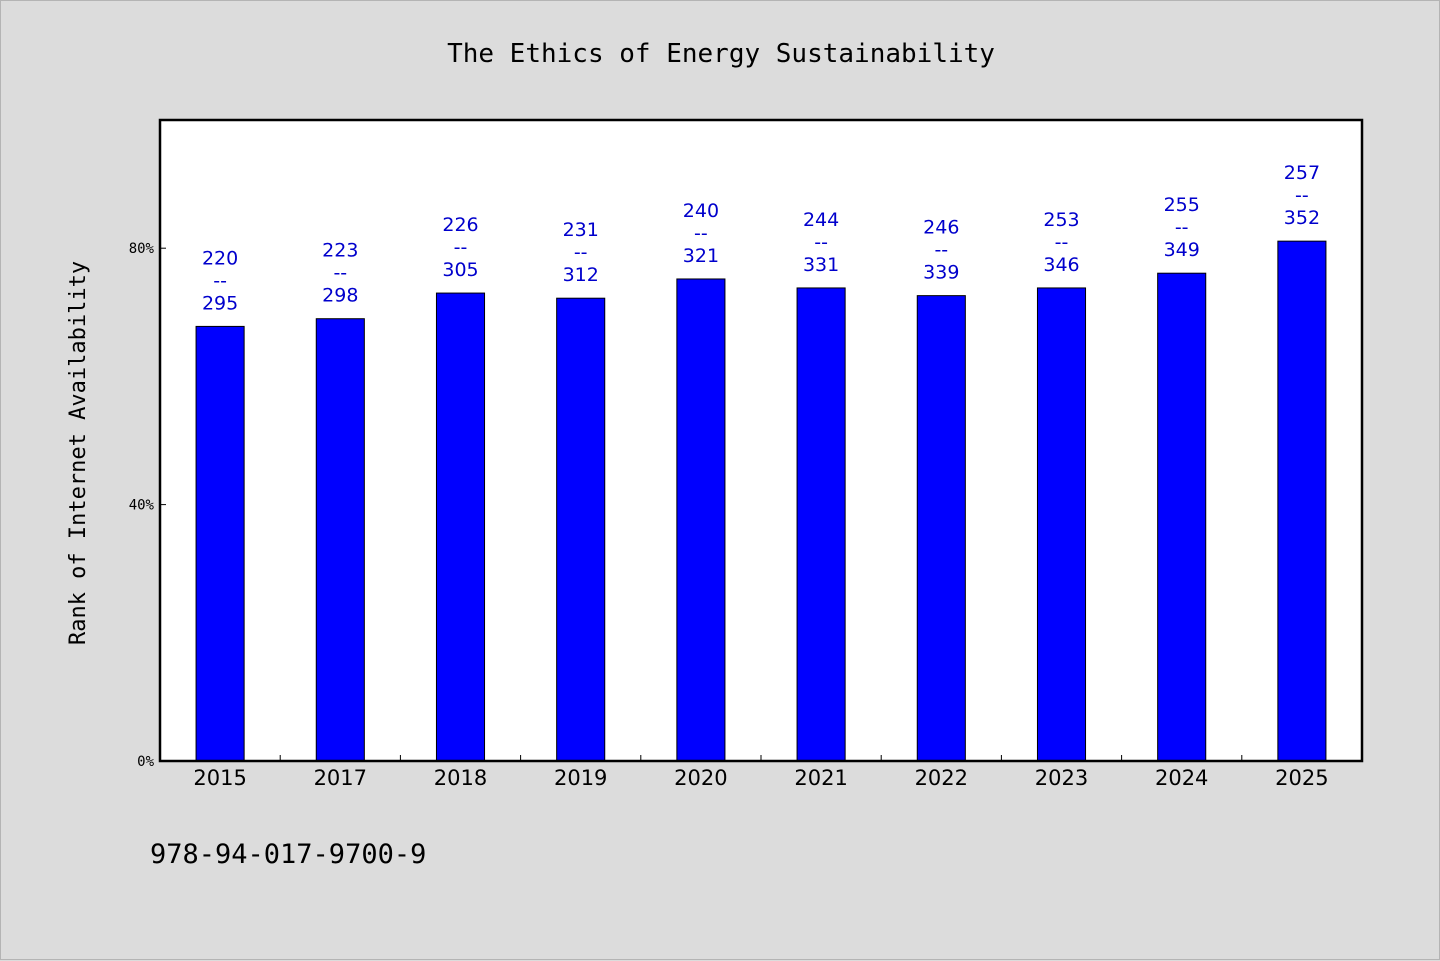 This screenshot has height=961, width=1440. I want to click on x-tick-label-2020: 2020, so click(700, 778).